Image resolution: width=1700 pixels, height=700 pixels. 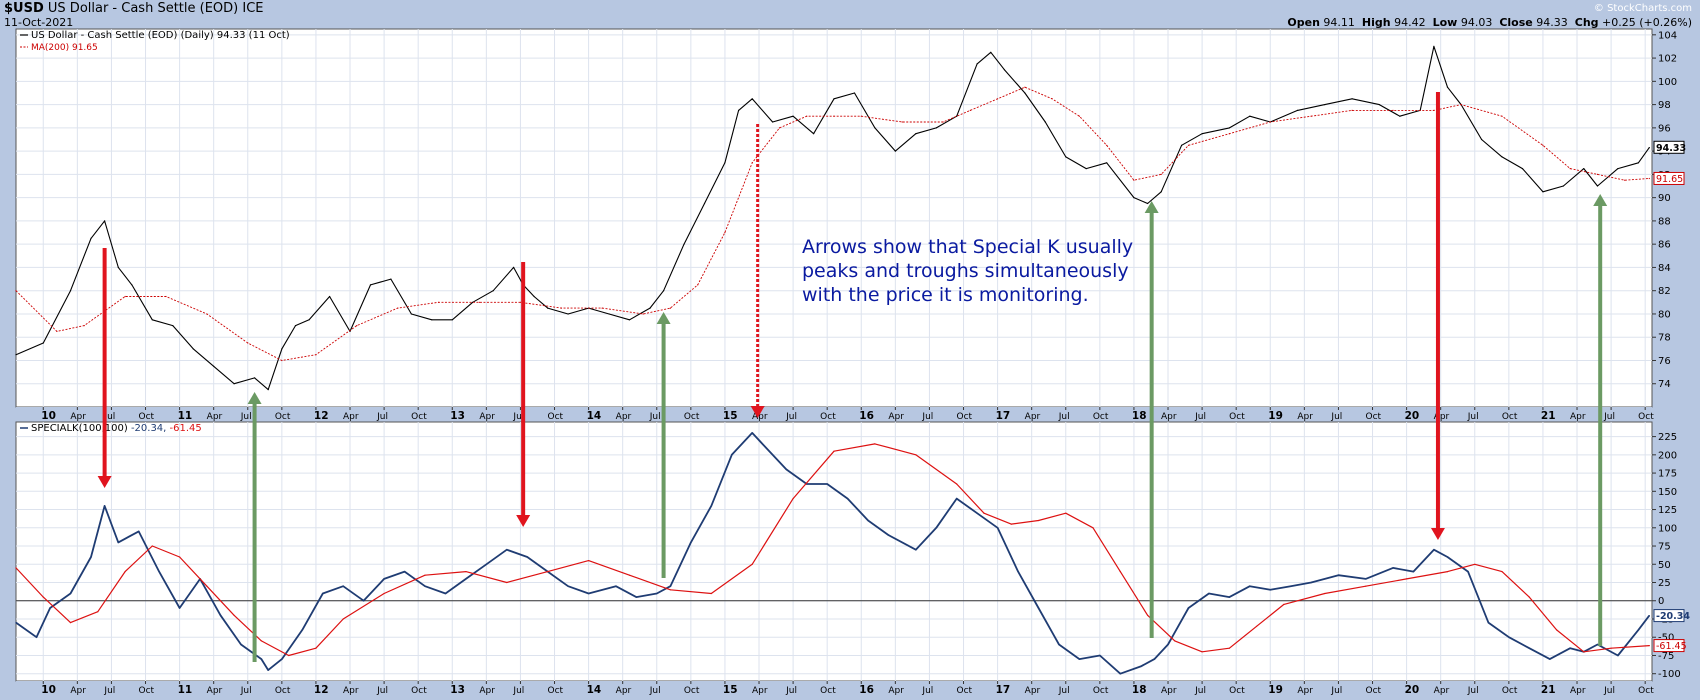 What do you see at coordinates (866, 416) in the screenshot?
I see `x-tick-label: 16` at bounding box center [866, 416].